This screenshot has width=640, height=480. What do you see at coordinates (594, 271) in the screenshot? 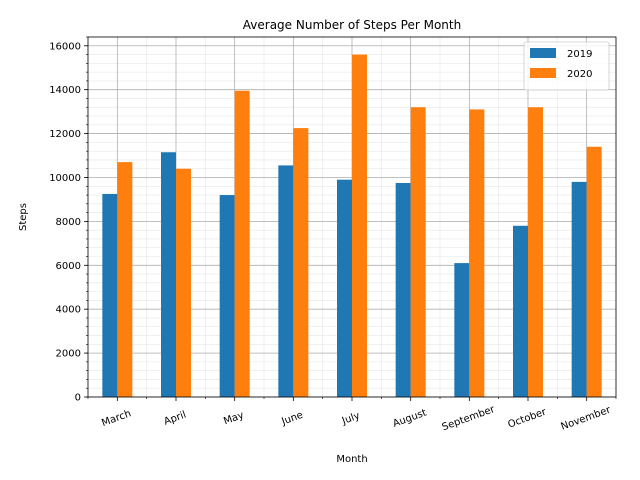
I see `bar-2020-november` at bounding box center [594, 271].